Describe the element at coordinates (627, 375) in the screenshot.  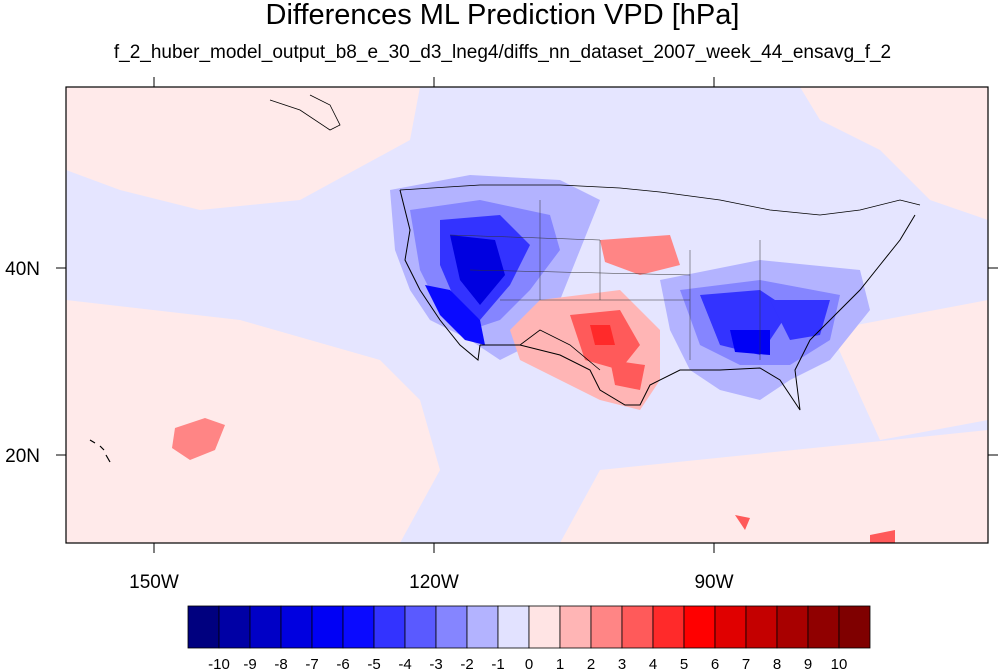
I see `positive-region-south-texas` at that location.